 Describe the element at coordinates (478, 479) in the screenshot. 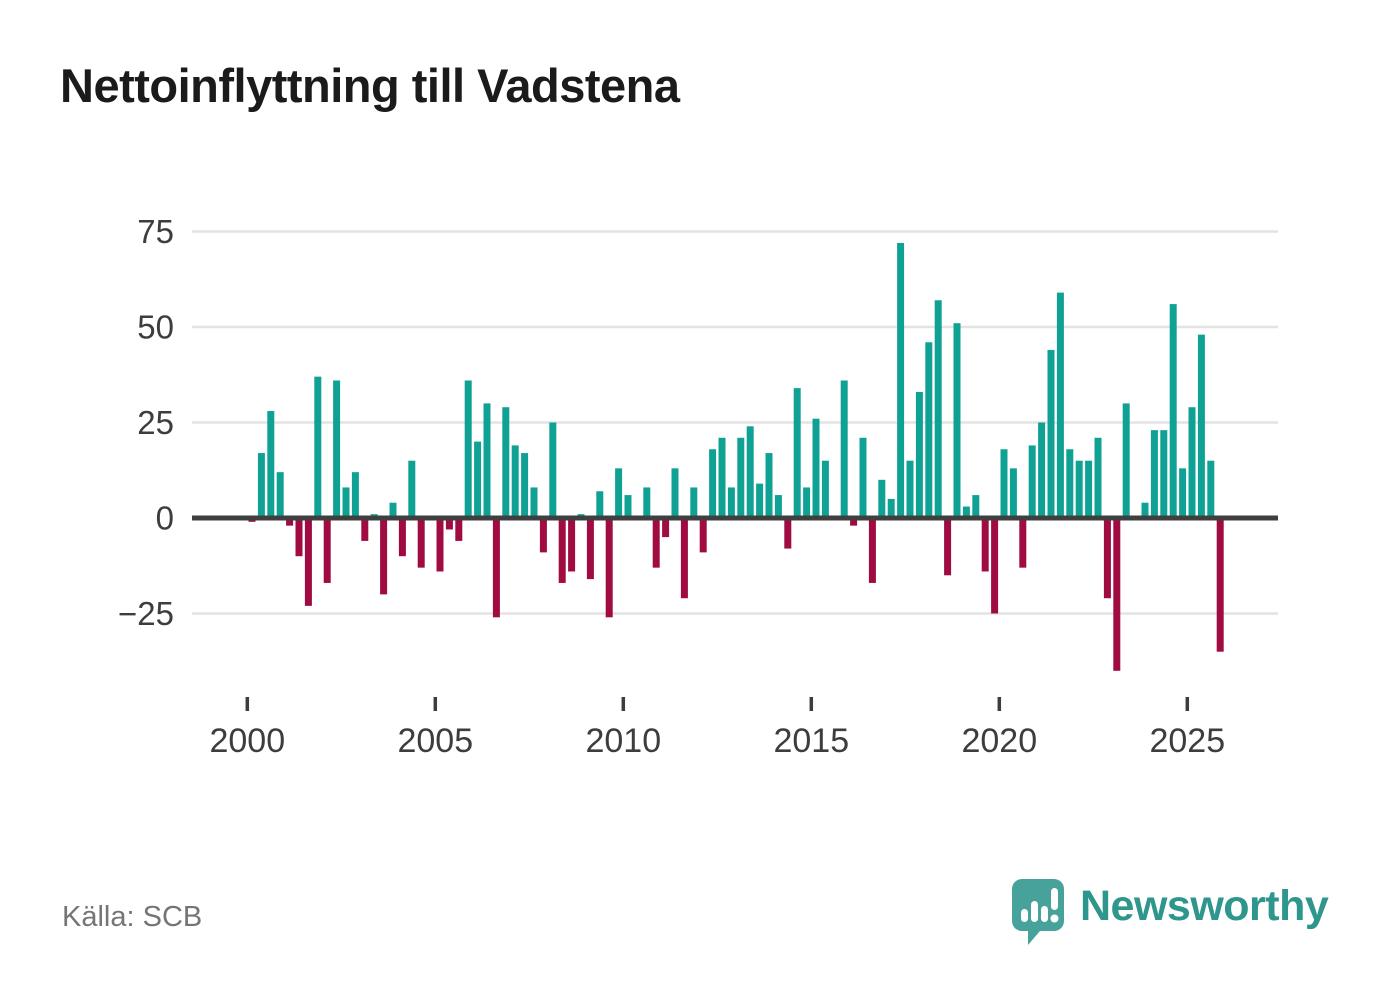

I see `bar-2006-q1` at that location.